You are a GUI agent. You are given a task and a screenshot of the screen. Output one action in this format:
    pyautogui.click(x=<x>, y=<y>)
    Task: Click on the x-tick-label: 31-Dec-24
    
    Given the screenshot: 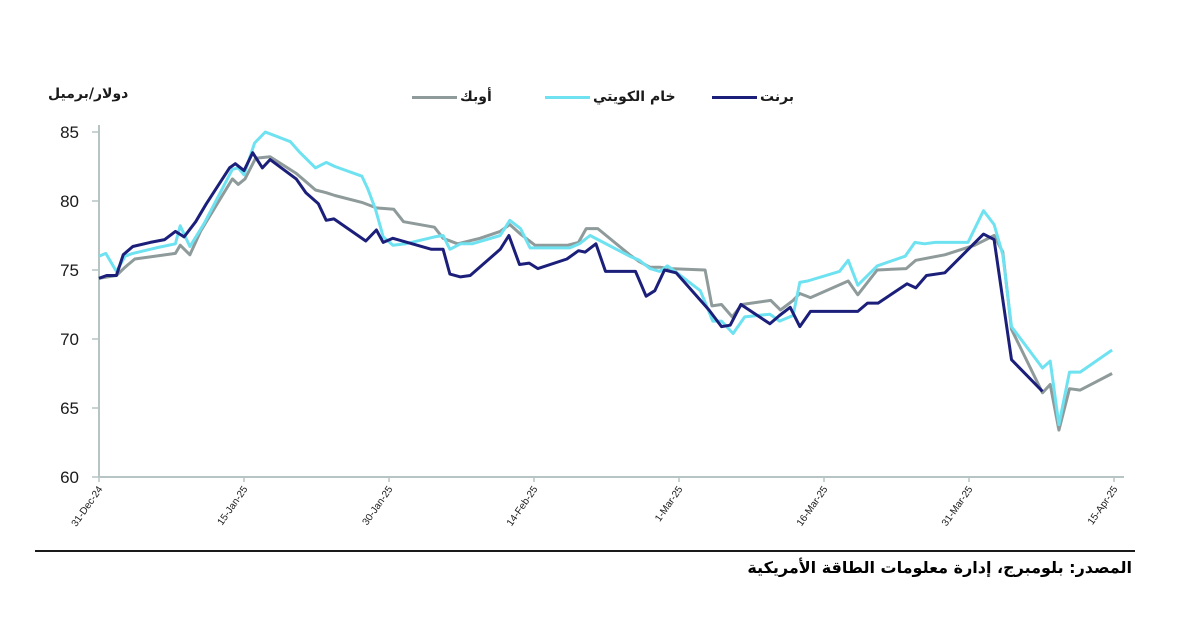 What is the action you would take?
    pyautogui.click(x=88, y=506)
    